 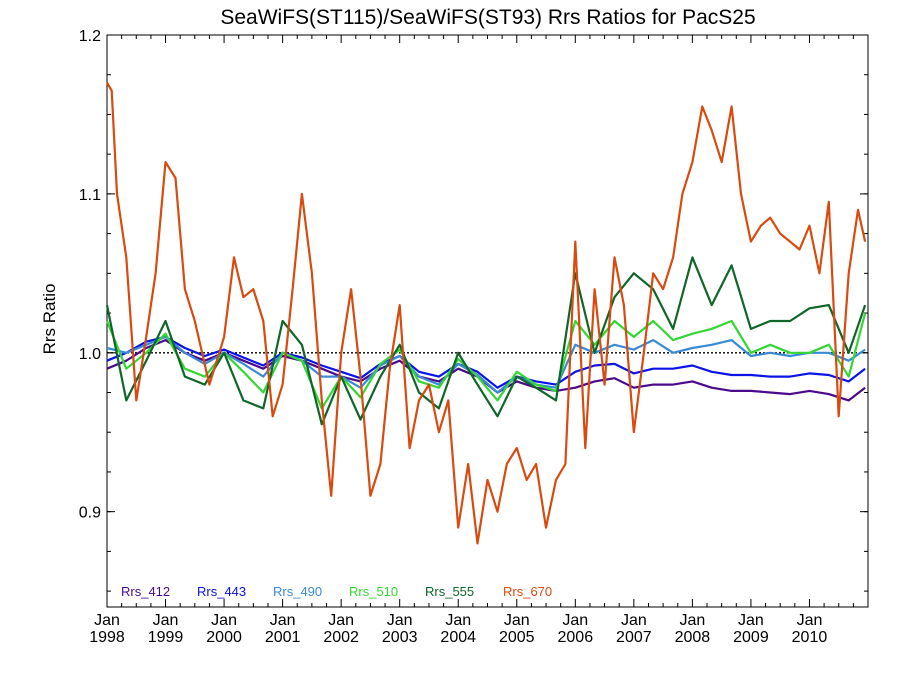 I want to click on legend-item-rrs-555: Rrs_555, so click(x=449, y=591).